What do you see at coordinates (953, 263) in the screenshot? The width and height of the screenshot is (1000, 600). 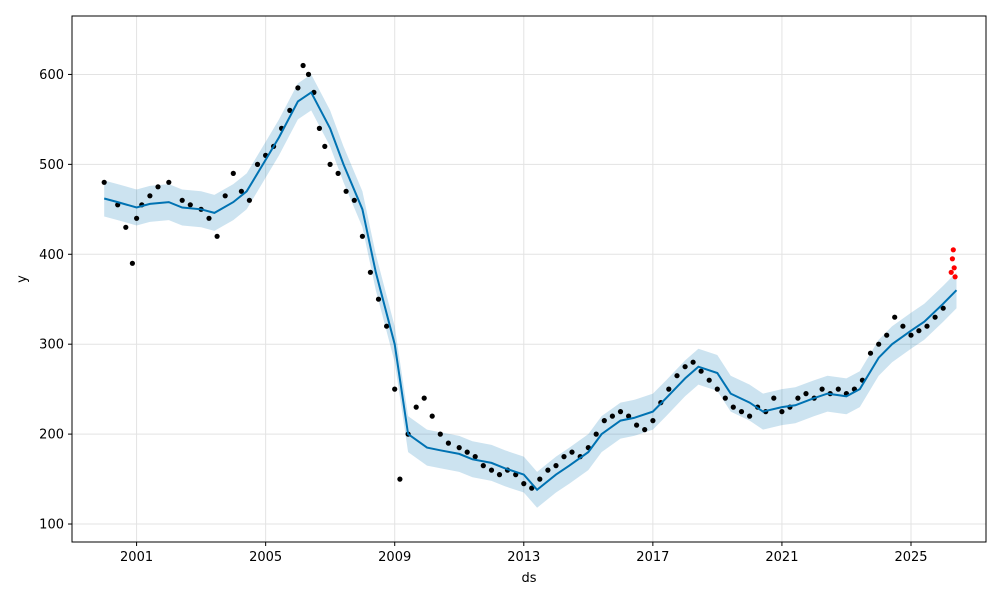 I see `recent-points` at bounding box center [953, 263].